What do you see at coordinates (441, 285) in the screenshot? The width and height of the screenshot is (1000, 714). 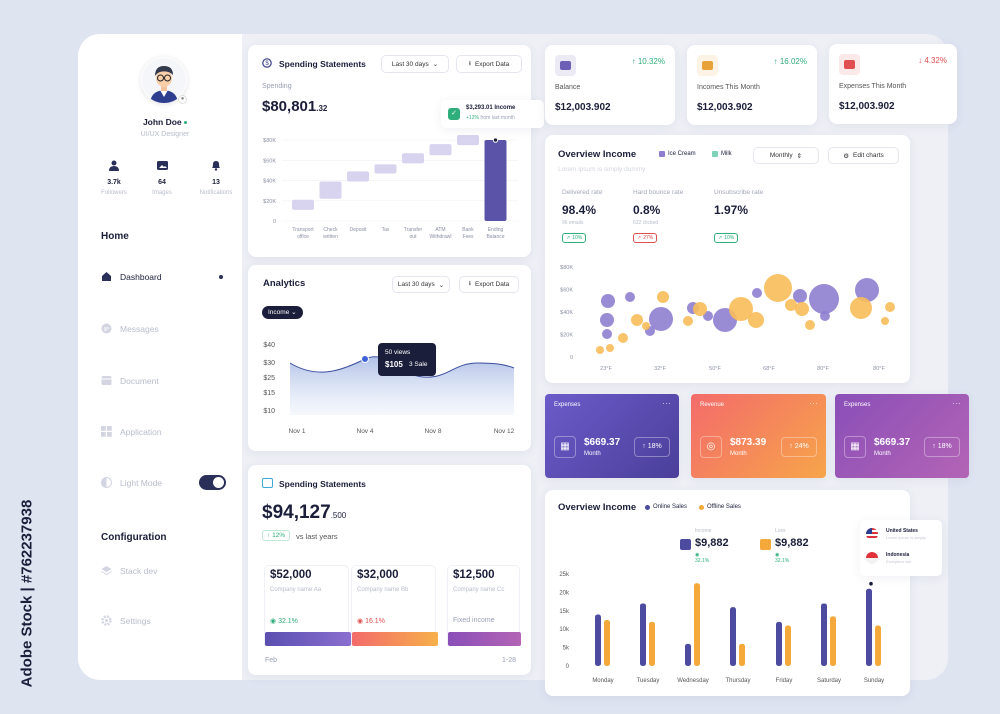 I see `chevron-down-icon: ⌄` at bounding box center [441, 285].